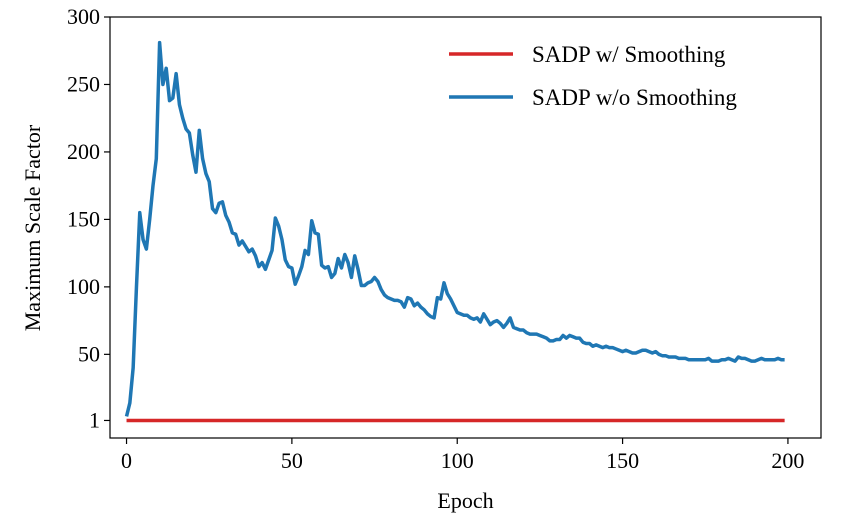  What do you see at coordinates (629, 54) in the screenshot?
I see `legend-label-1: SADP w/ Smoothing` at bounding box center [629, 54].